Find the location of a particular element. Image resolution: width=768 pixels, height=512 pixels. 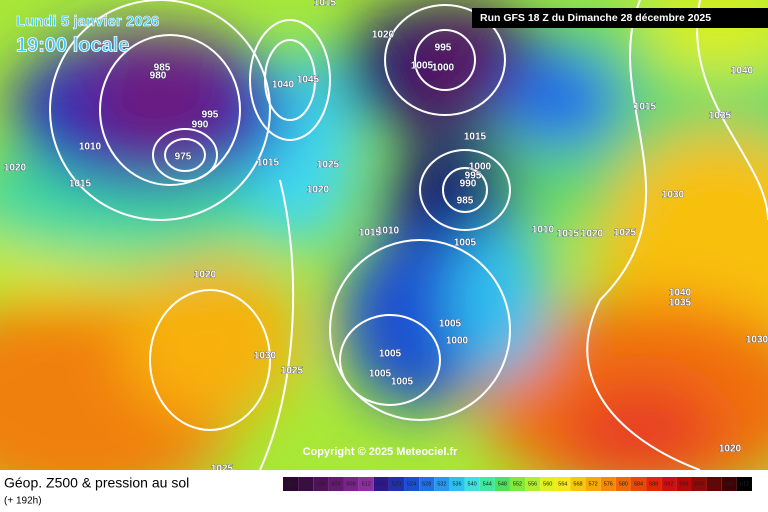

legend-label: 536 is located at coordinates (456, 484).